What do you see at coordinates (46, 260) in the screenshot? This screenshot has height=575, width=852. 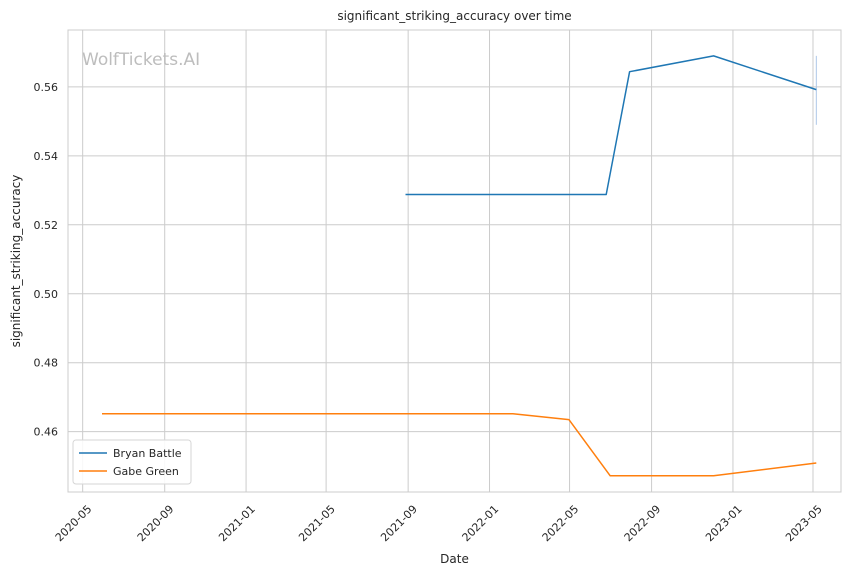 I see `y-tick-labels: 0.46 0.48 0.50 0.52 0.54 0.56` at bounding box center [46, 260].